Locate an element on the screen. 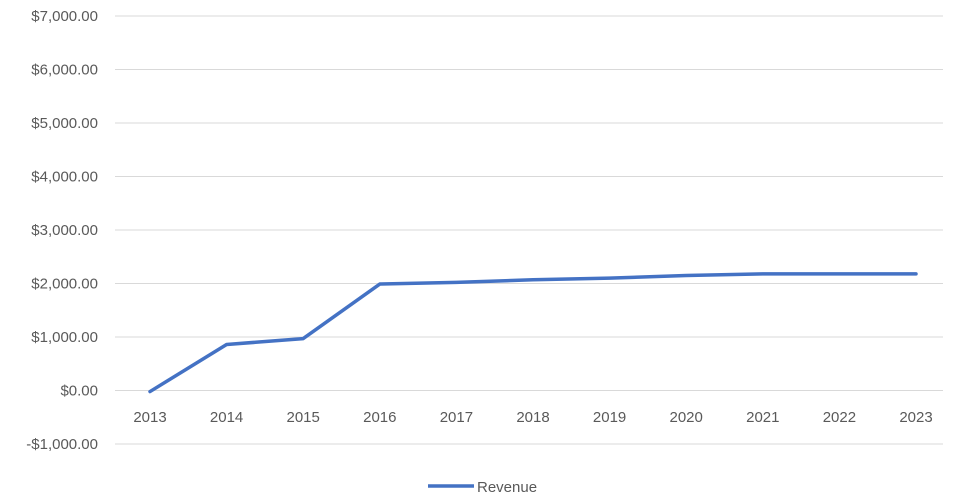 This screenshot has width=957, height=498. x-tick-label: 2014 is located at coordinates (226, 417).